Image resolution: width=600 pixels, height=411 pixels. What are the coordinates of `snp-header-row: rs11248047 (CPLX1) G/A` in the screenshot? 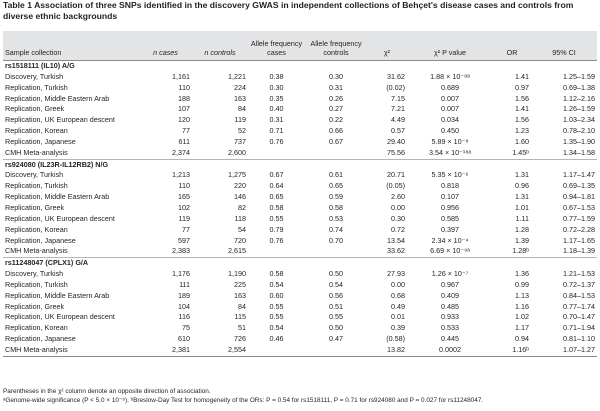 It's located at (300, 263).